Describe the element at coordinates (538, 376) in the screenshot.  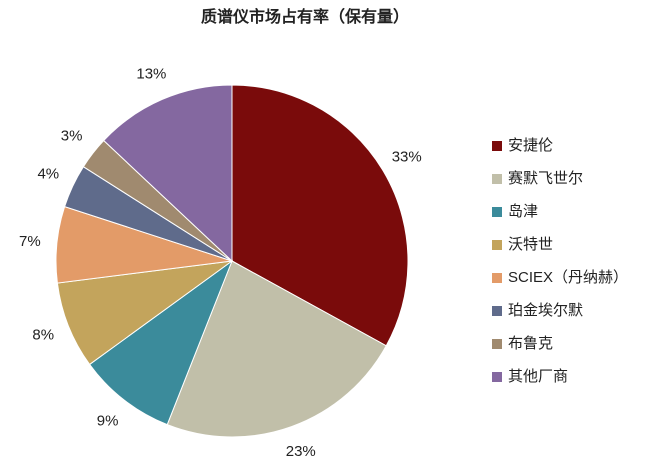
I see `legend-label: 其他厂商` at that location.